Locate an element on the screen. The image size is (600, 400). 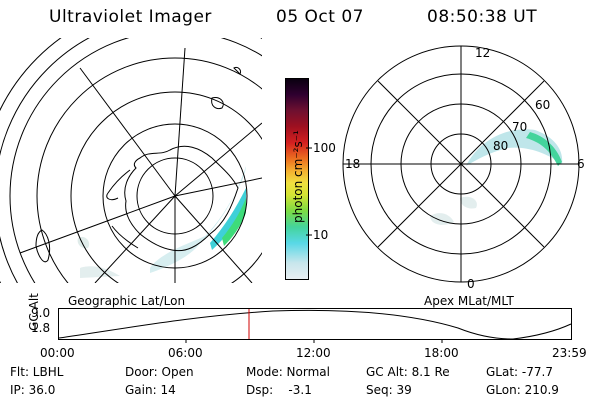
gc-alt-info: GC Alt: 8.1 Re is located at coordinates (408, 372).